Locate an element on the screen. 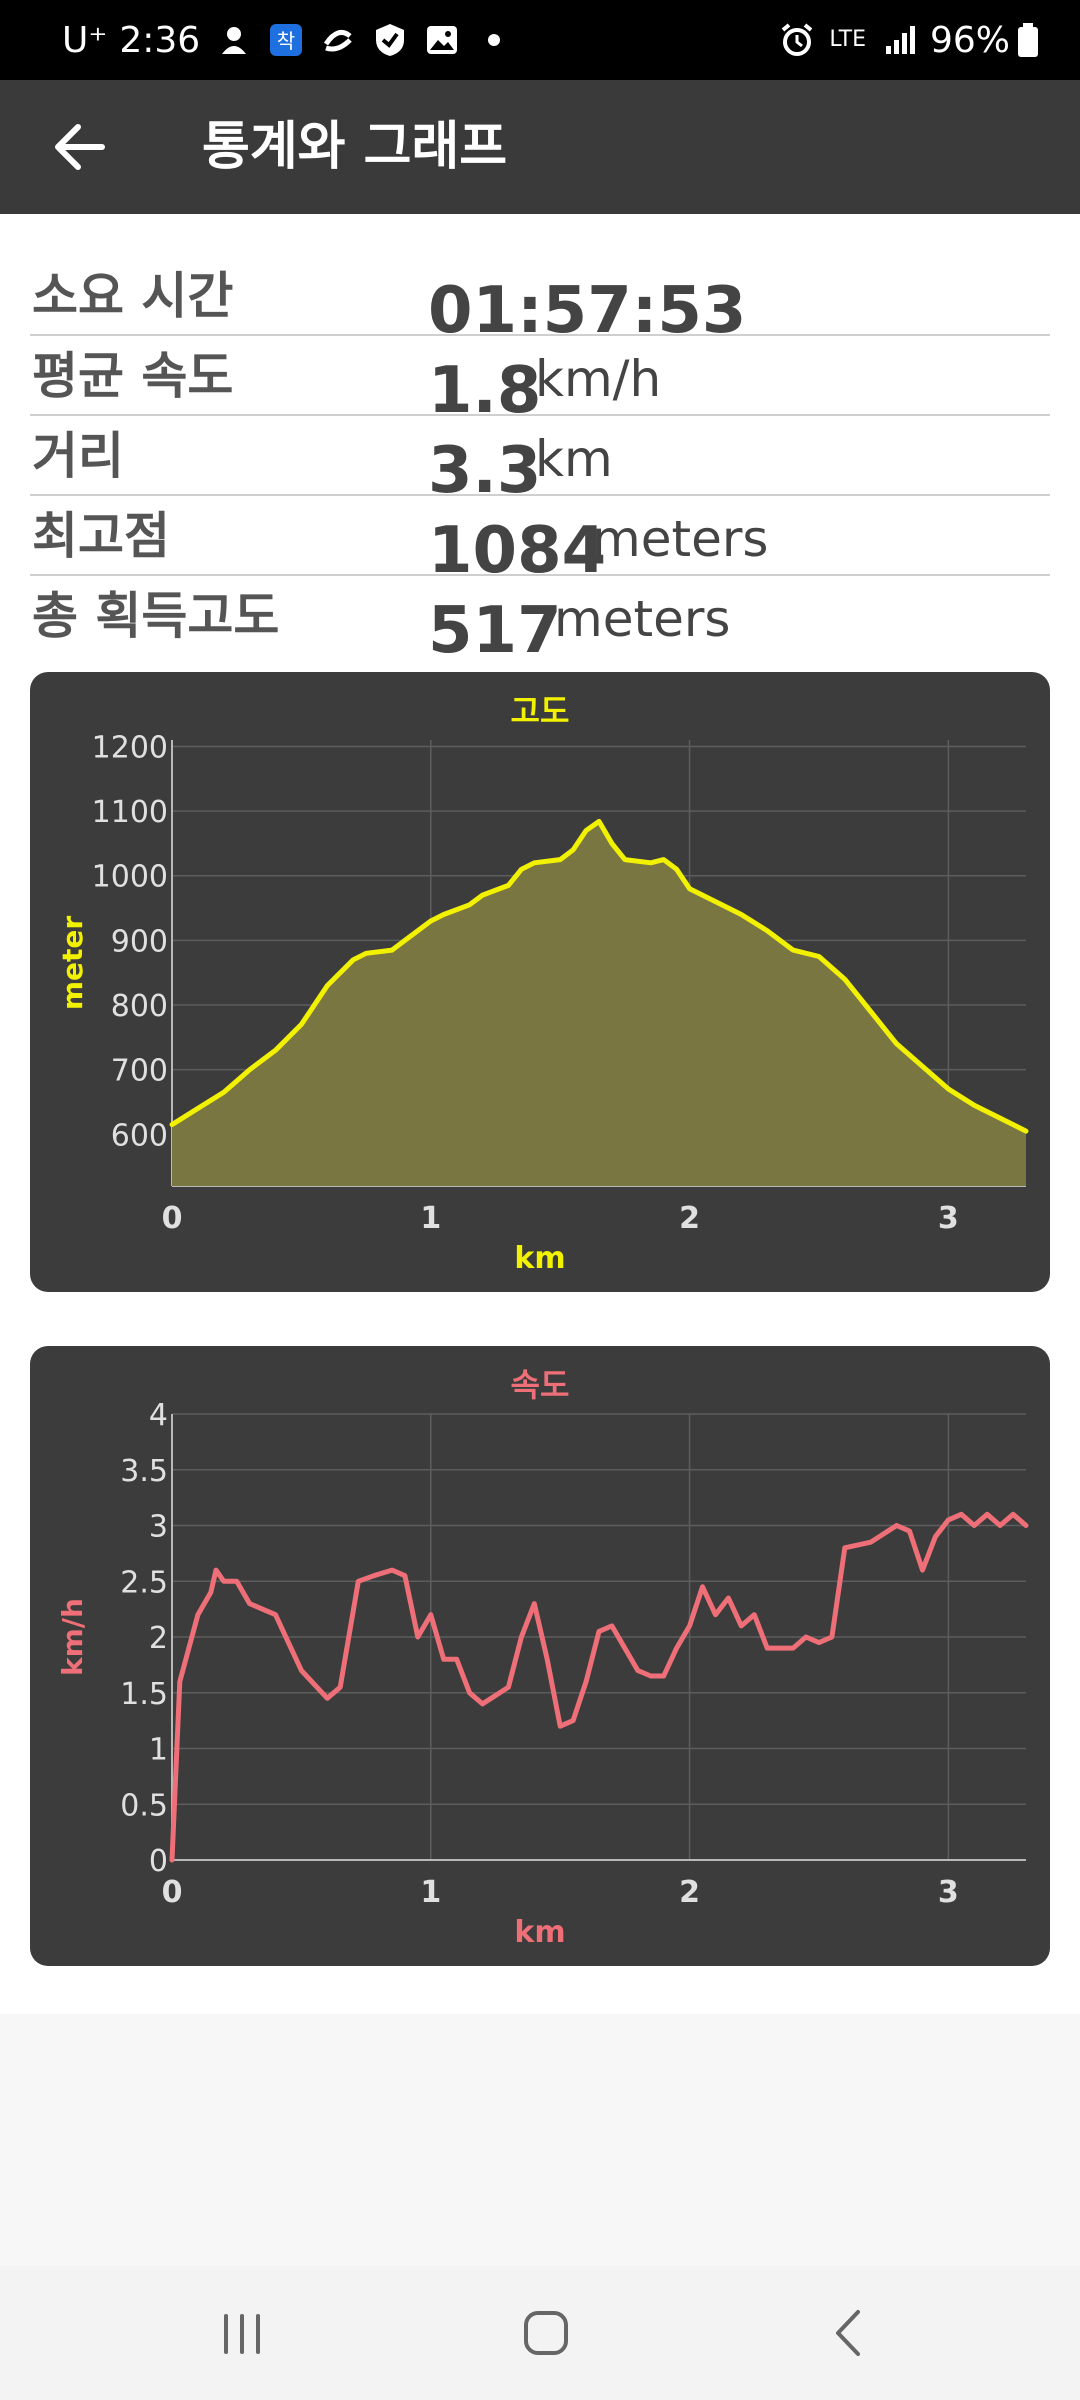 The width and height of the screenshot is (1080, 2400). y-tick-label: 600 is located at coordinates (139, 1135).